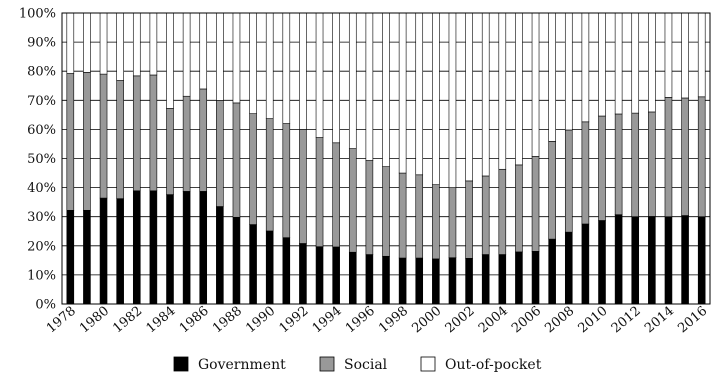  What do you see at coordinates (593, 320) in the screenshot?
I see `x-tick-label: 2010` at bounding box center [593, 320].